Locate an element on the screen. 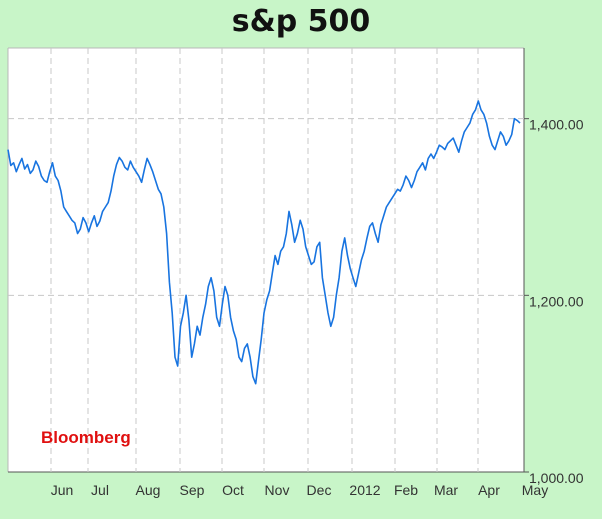 Image resolution: width=602 pixels, height=519 pixels. x-tick-label: Dec is located at coordinates (319, 490).